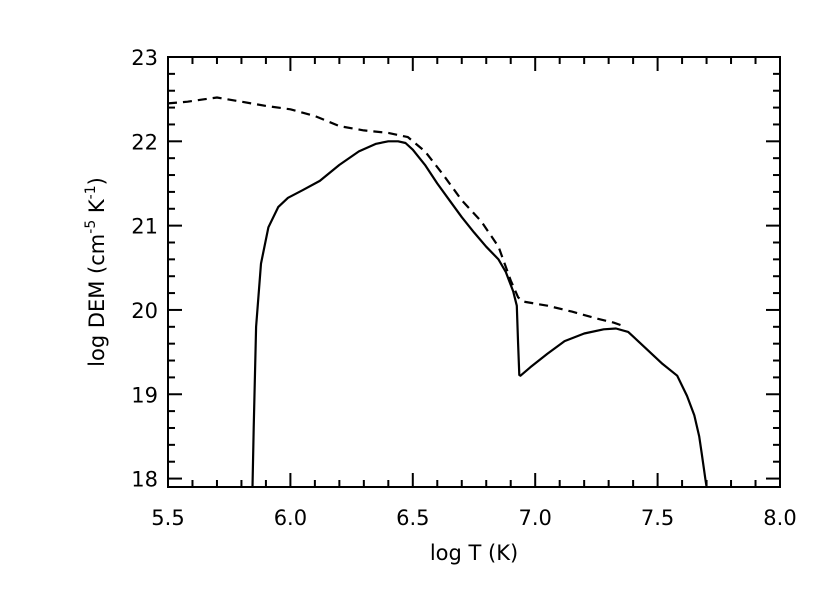  Describe the element at coordinates (779, 518) in the screenshot. I see `x-tick-label: 8.0` at that location.